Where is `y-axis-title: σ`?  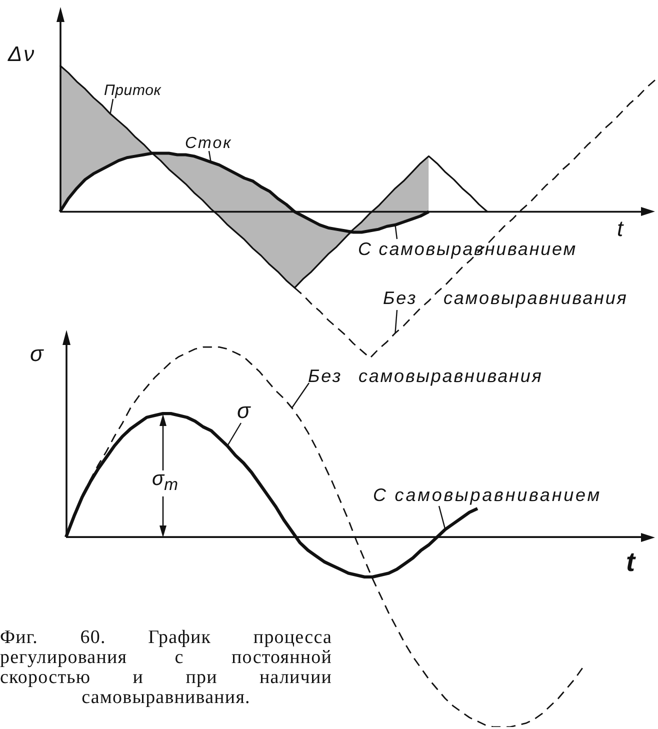 y-axis-title: σ is located at coordinates (37, 353).